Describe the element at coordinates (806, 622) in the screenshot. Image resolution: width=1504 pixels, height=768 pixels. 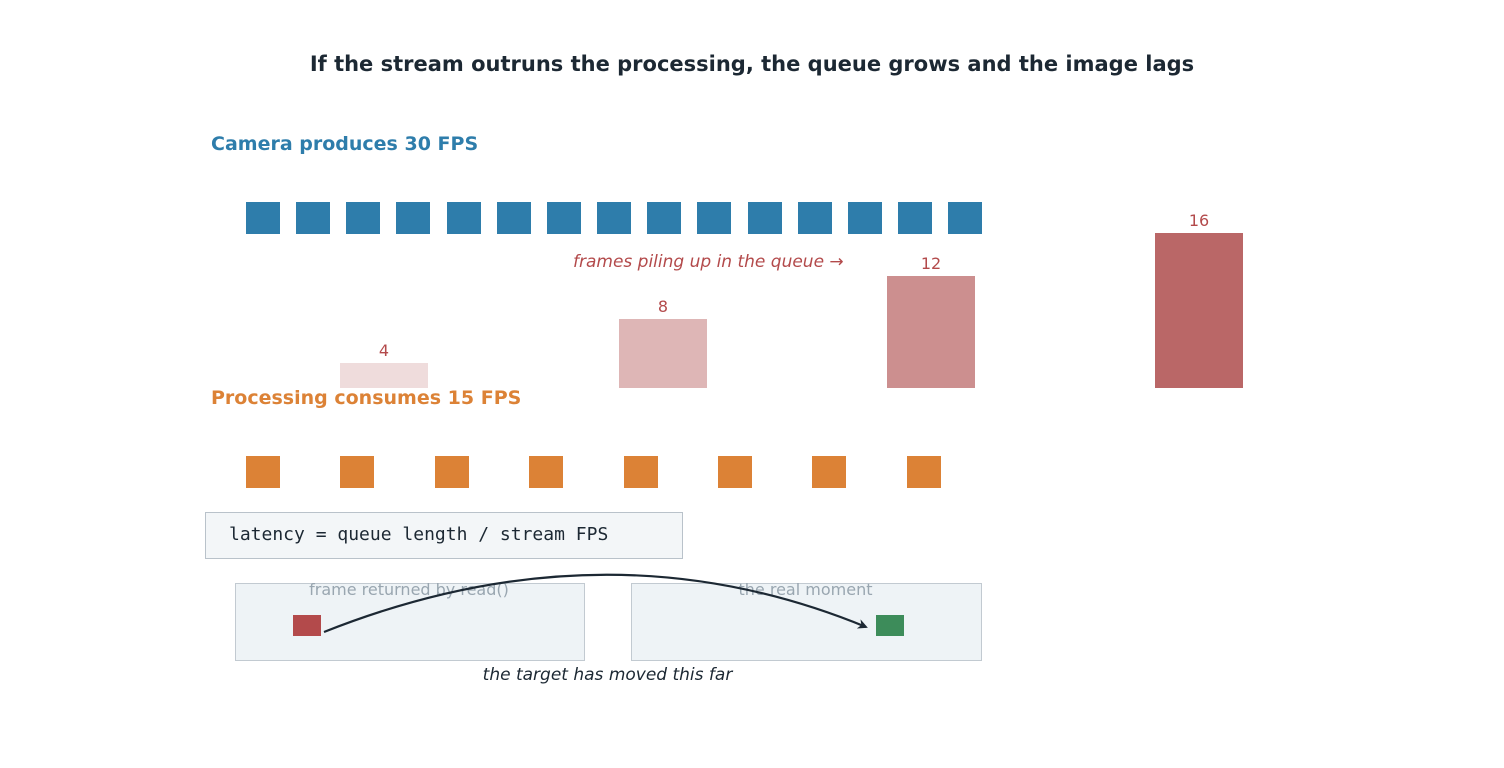
I see `real-moment-panel` at that location.